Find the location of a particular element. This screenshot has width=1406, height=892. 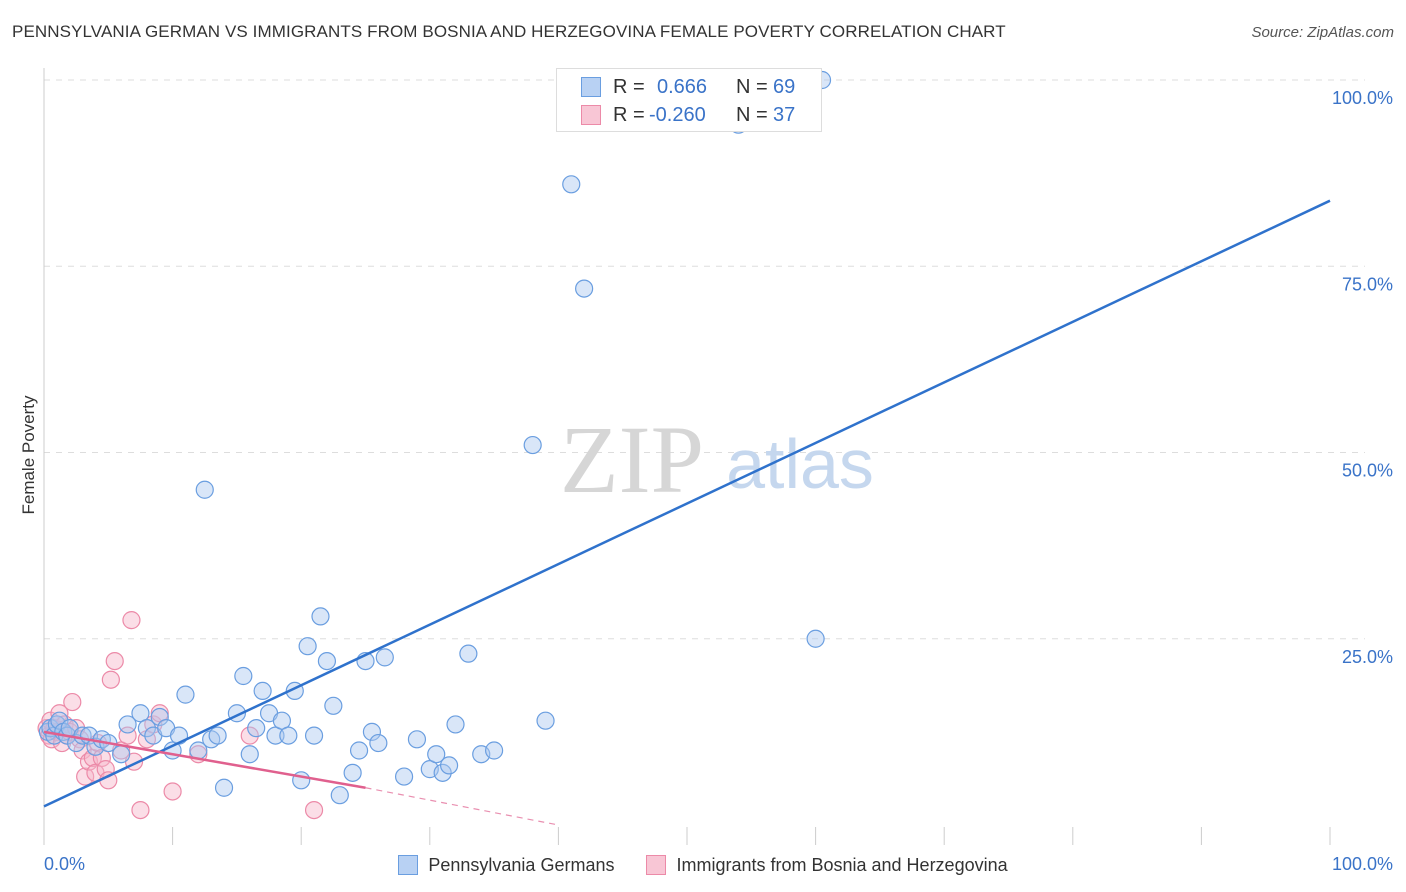

source-label: Source: ZipAtlas.com is located at coordinates (1322, 32).